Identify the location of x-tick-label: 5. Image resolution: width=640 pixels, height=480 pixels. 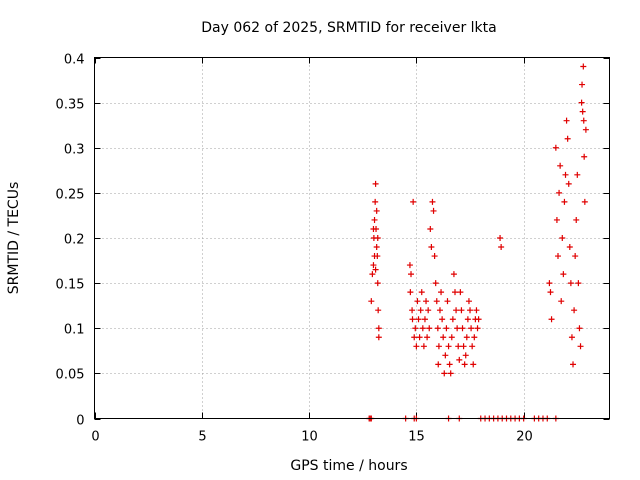
(202, 437).